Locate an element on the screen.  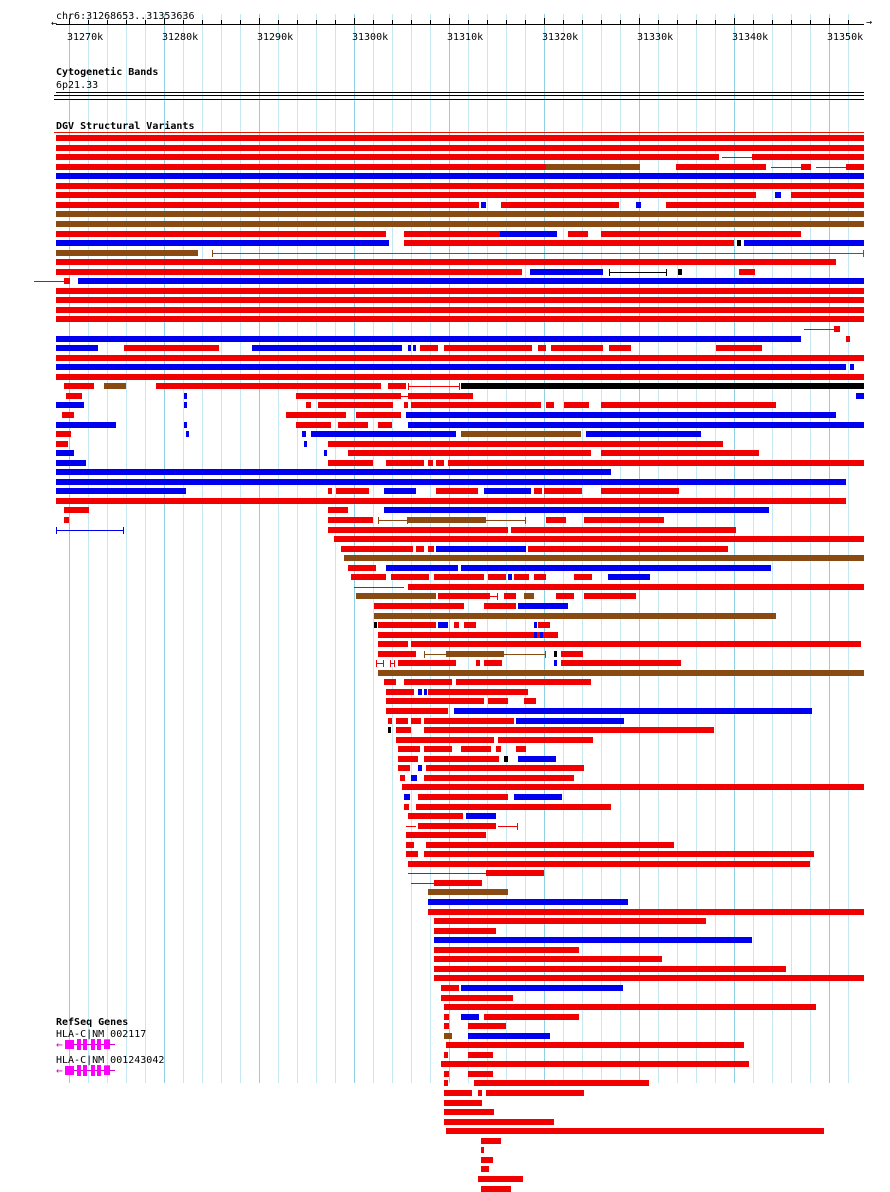
gene-model-0: ← is located at coordinates (86, 1044).